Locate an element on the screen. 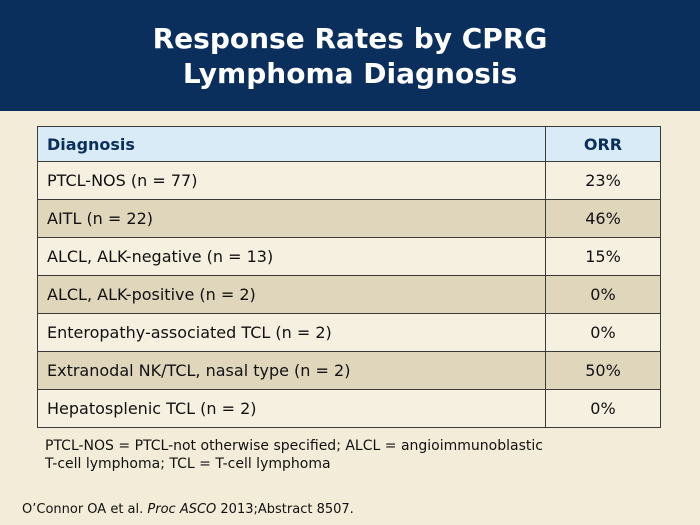  table-row: ALCL, ALK-negative (n = 13) 15% is located at coordinates (349, 256).